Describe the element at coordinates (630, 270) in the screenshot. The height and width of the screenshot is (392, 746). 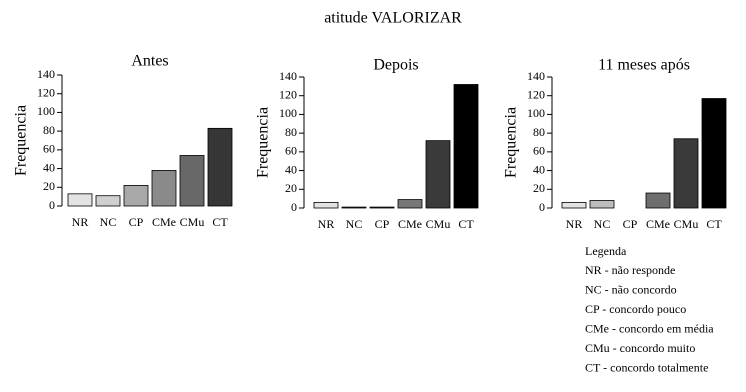
I see `legend-entry: NR - não responde` at that location.